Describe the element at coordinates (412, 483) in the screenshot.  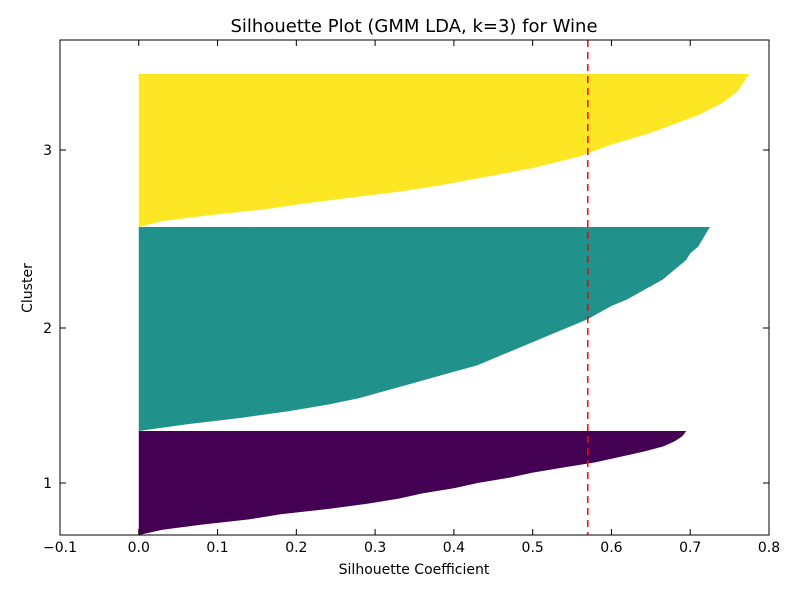
I see `cluster-1-silhouette` at that location.